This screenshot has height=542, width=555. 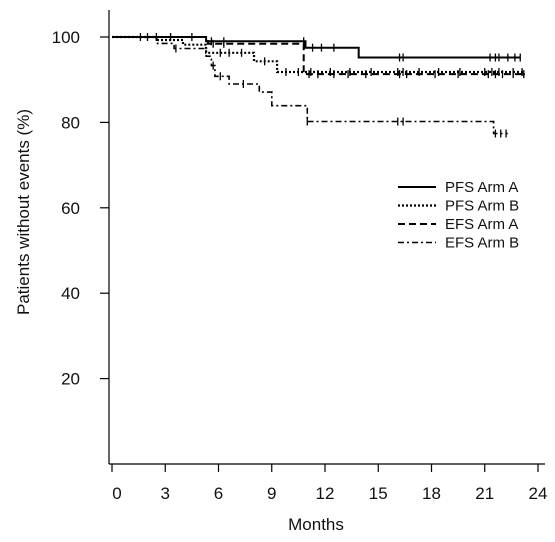 What do you see at coordinates (538, 493) in the screenshot?
I see `x-tick-label: 24` at bounding box center [538, 493].